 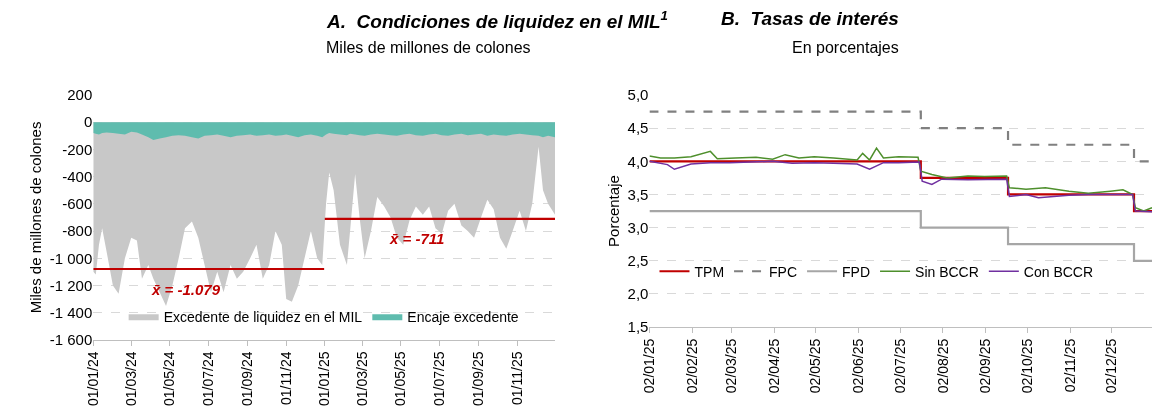 I want to click on x-tick-label: 01/05/25, so click(x=400, y=378).